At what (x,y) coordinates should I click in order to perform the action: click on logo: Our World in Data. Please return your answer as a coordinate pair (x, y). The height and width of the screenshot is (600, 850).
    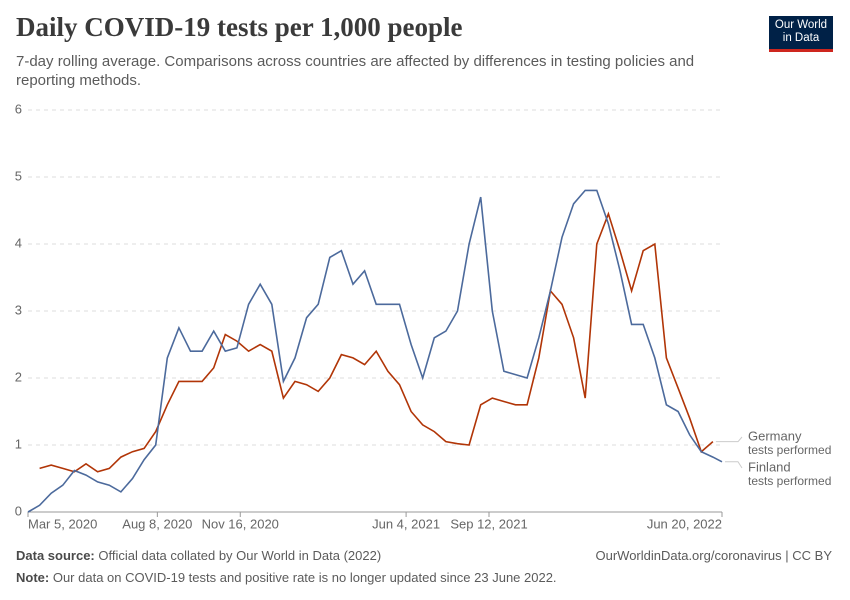
    Looking at the image, I should click on (801, 34).